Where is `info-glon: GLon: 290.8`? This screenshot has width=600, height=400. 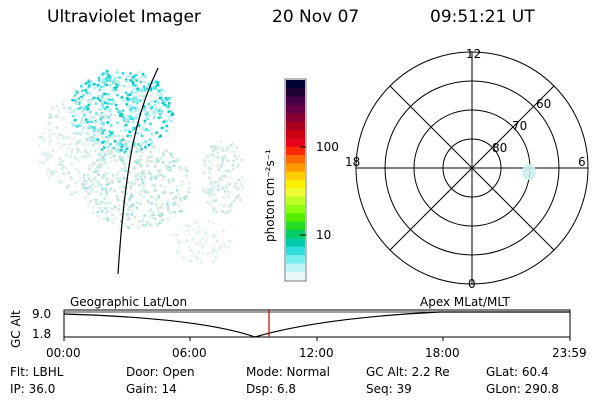 info-glon: GLon: 290.8 is located at coordinates (522, 389).